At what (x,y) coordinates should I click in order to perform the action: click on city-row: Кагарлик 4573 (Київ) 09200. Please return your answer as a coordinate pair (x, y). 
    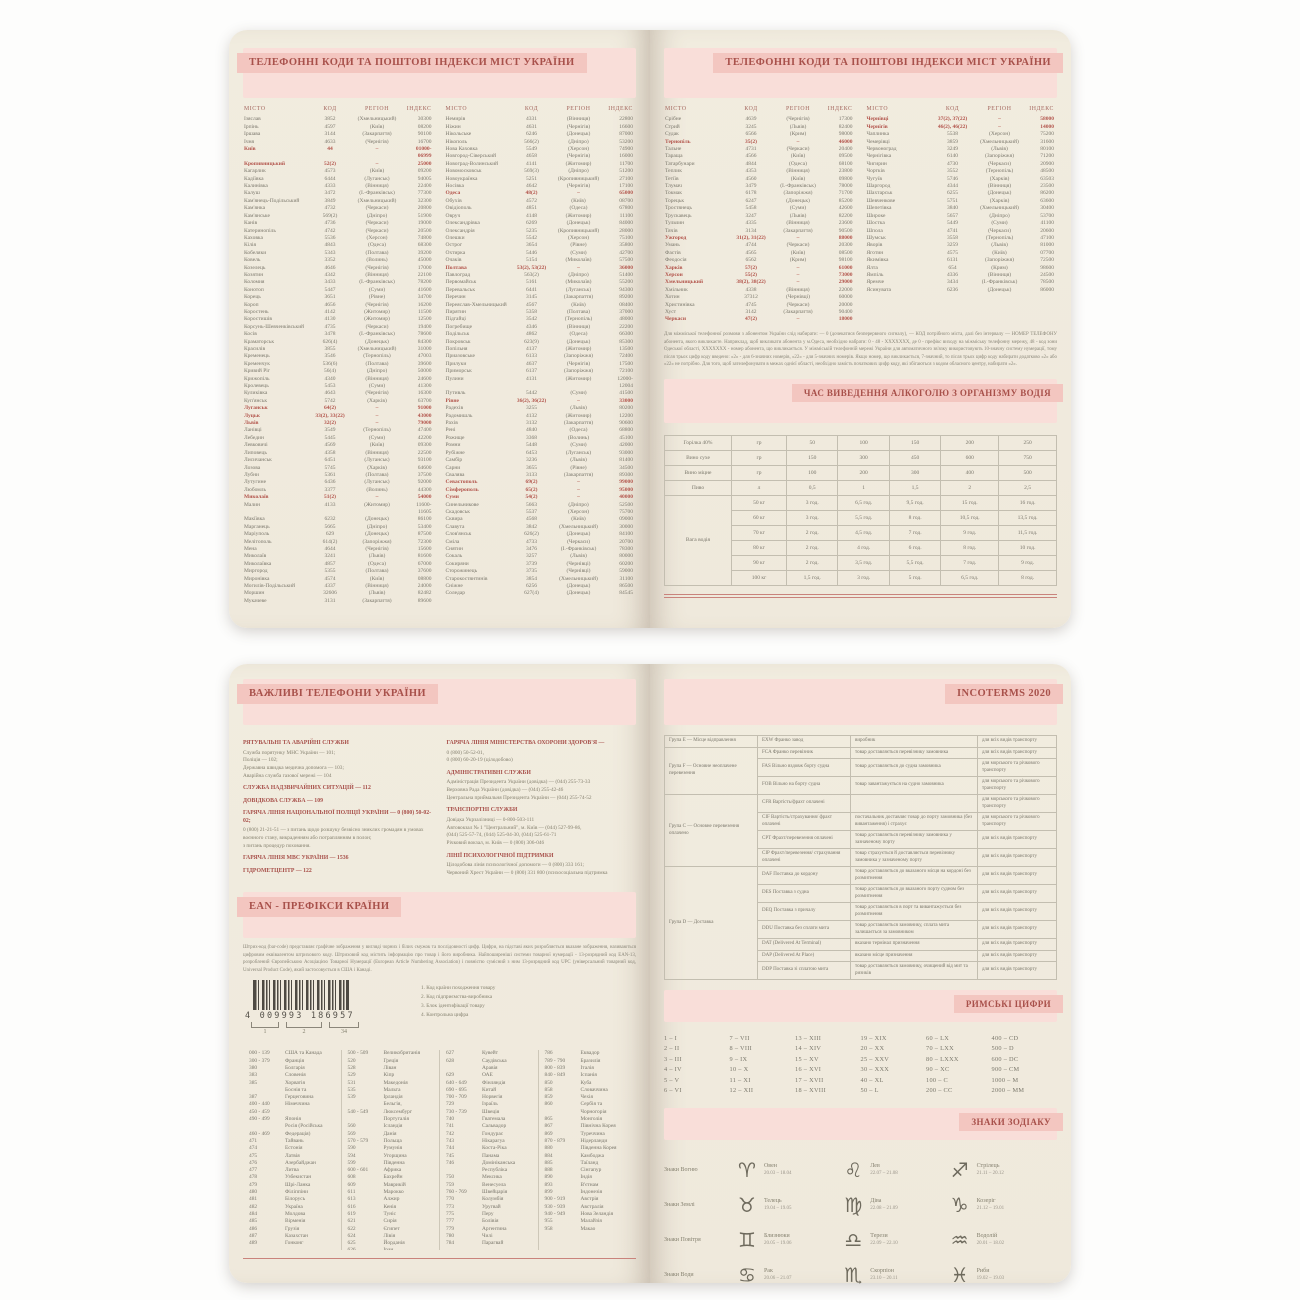
    Looking at the image, I should click on (338, 171).